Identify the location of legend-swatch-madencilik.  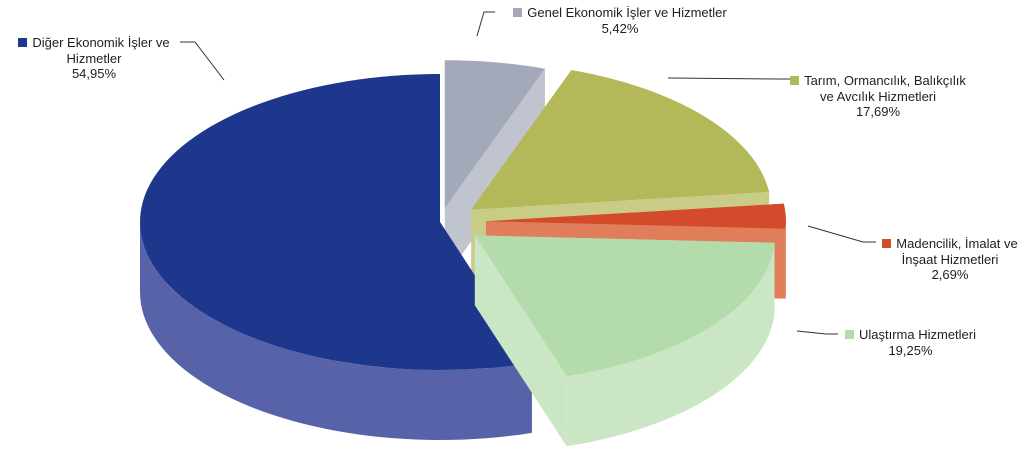
(887, 243).